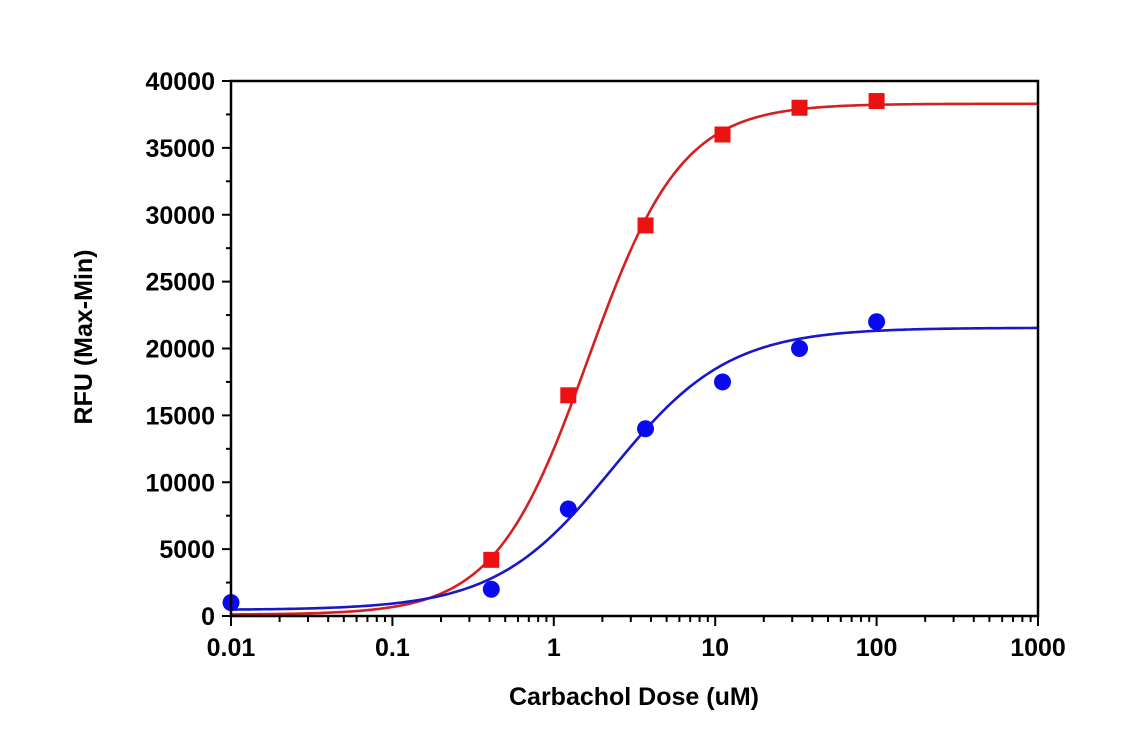  Describe the element at coordinates (634, 697) in the screenshot. I see `x-axis-title: Carbachol Dose (uM)` at that location.